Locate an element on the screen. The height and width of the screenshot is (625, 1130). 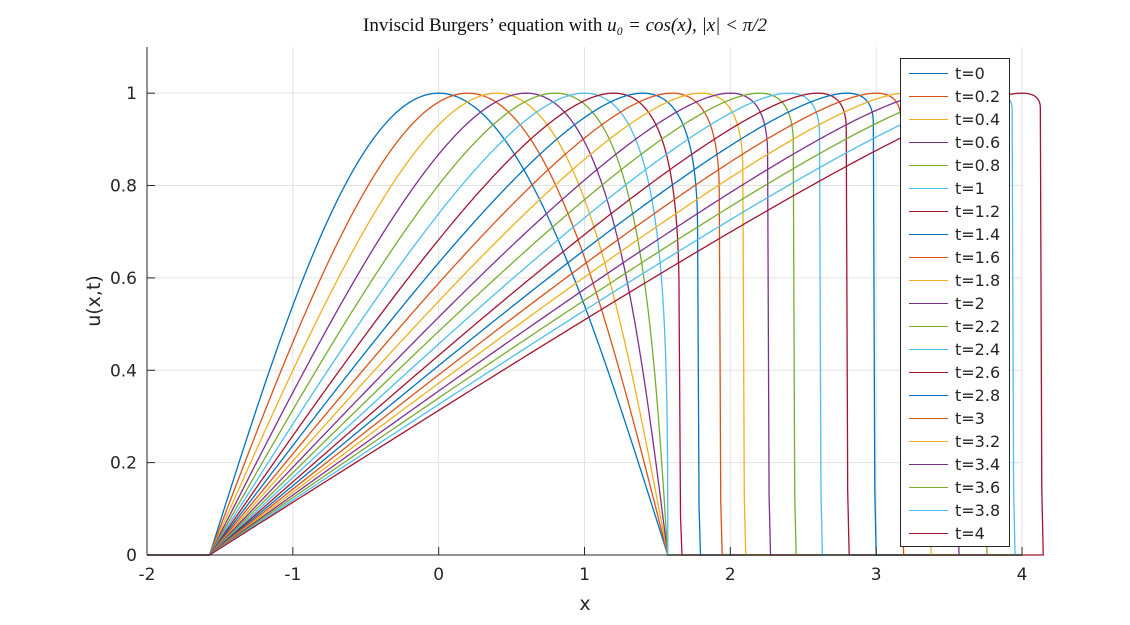
y-tick-label: 0.6 is located at coordinates (123, 279).